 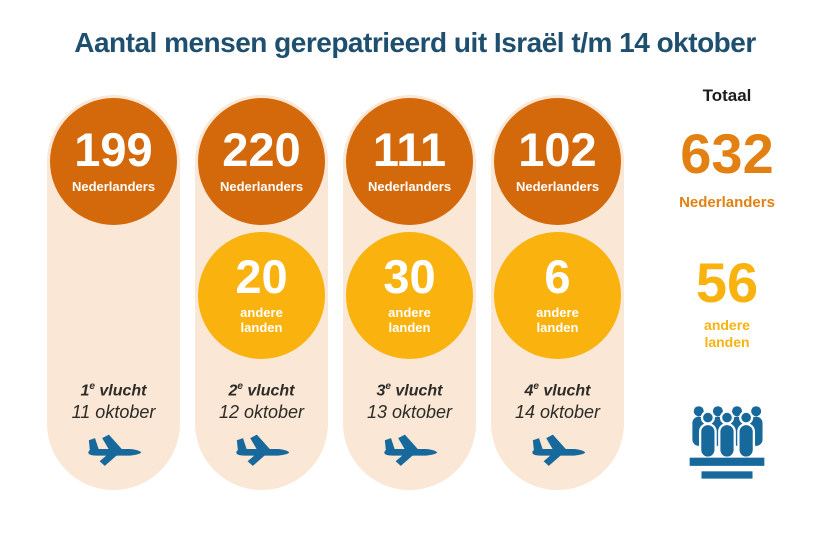 I want to click on flight-date: 12 oktober, so click(x=261, y=412).